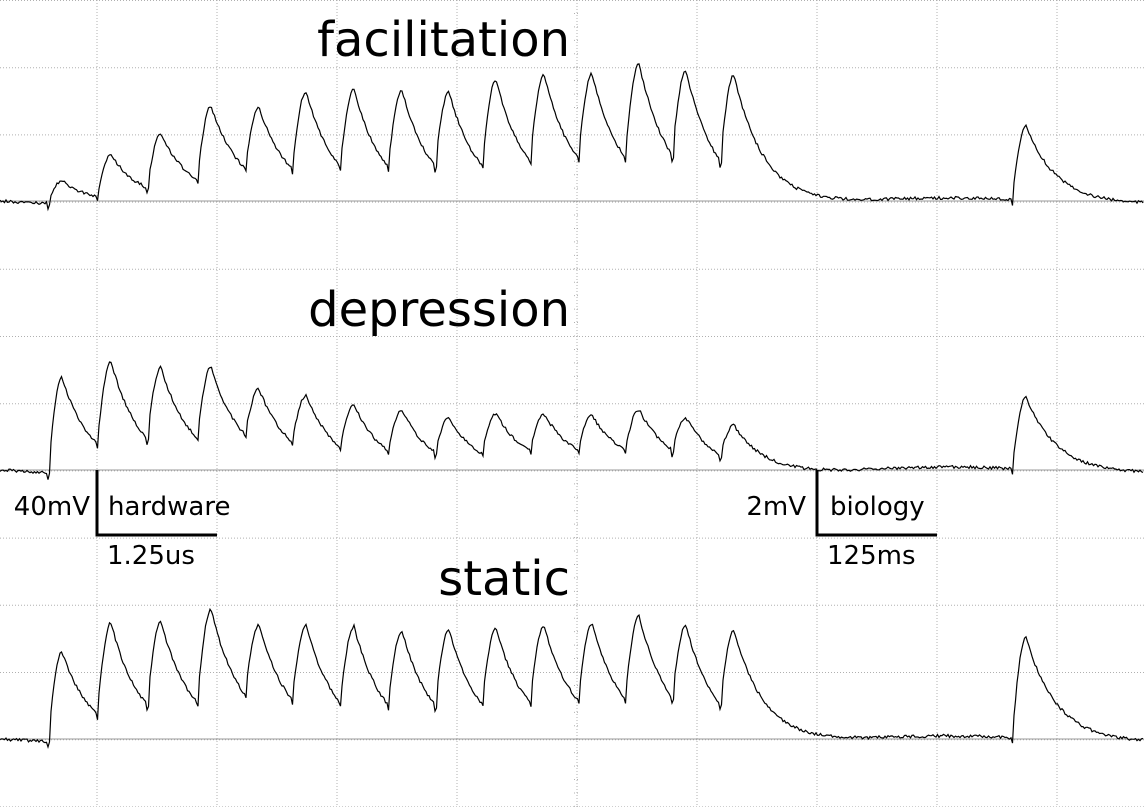 This screenshot has height=807, width=1144. I want to click on trace-label: facilitation, so click(443, 40).